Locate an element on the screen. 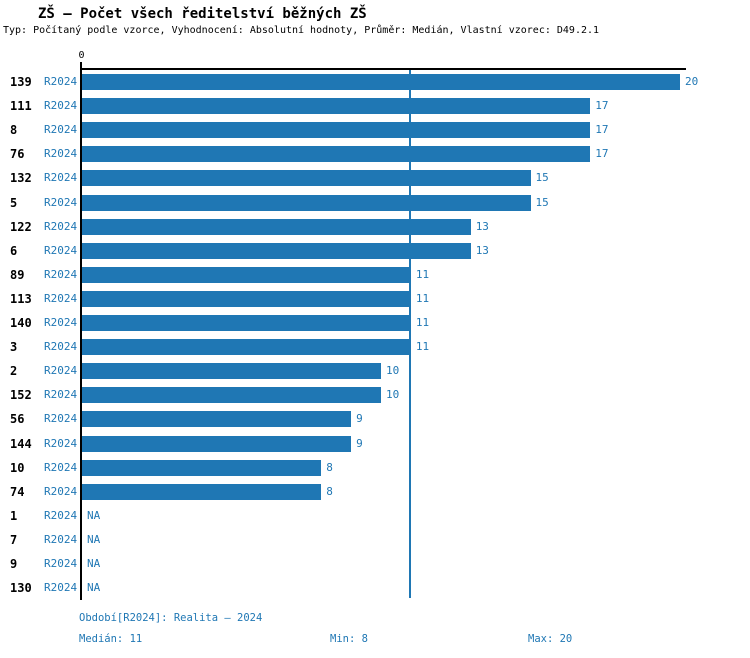 This screenshot has width=750, height=658. footer-max-text: Max: 20 is located at coordinates (550, 639).